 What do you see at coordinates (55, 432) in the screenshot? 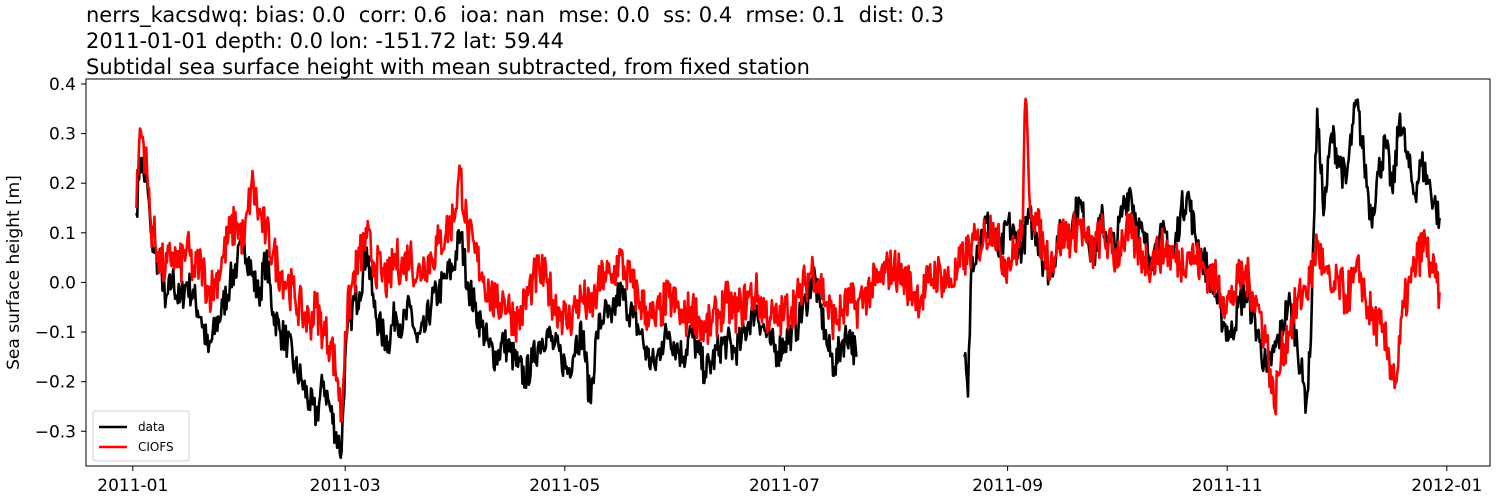
I see `y-tick-label: −0.3` at bounding box center [55, 432].